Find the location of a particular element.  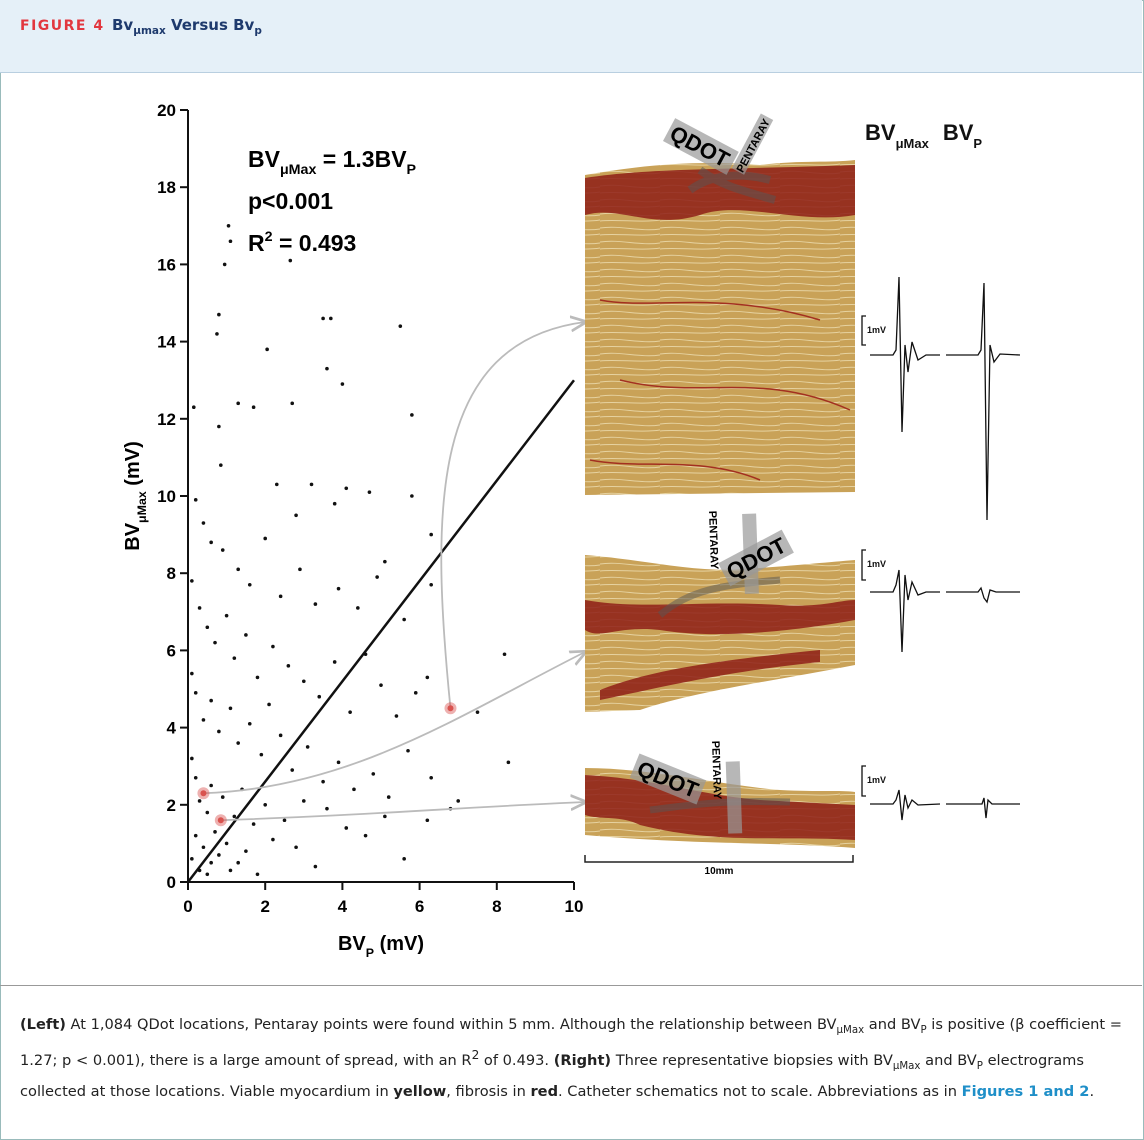

y-tick-label: 20 is located at coordinates (166, 110).